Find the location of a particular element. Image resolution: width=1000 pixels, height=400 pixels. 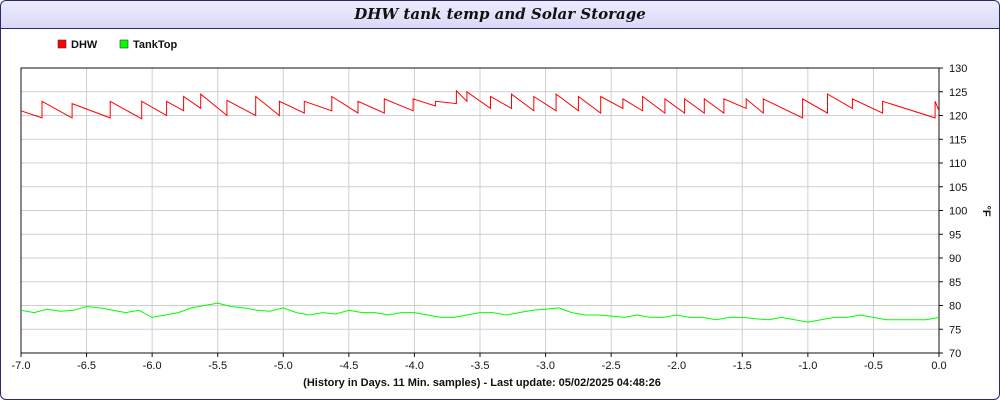

legend-swatch-dhw is located at coordinates (62, 44).